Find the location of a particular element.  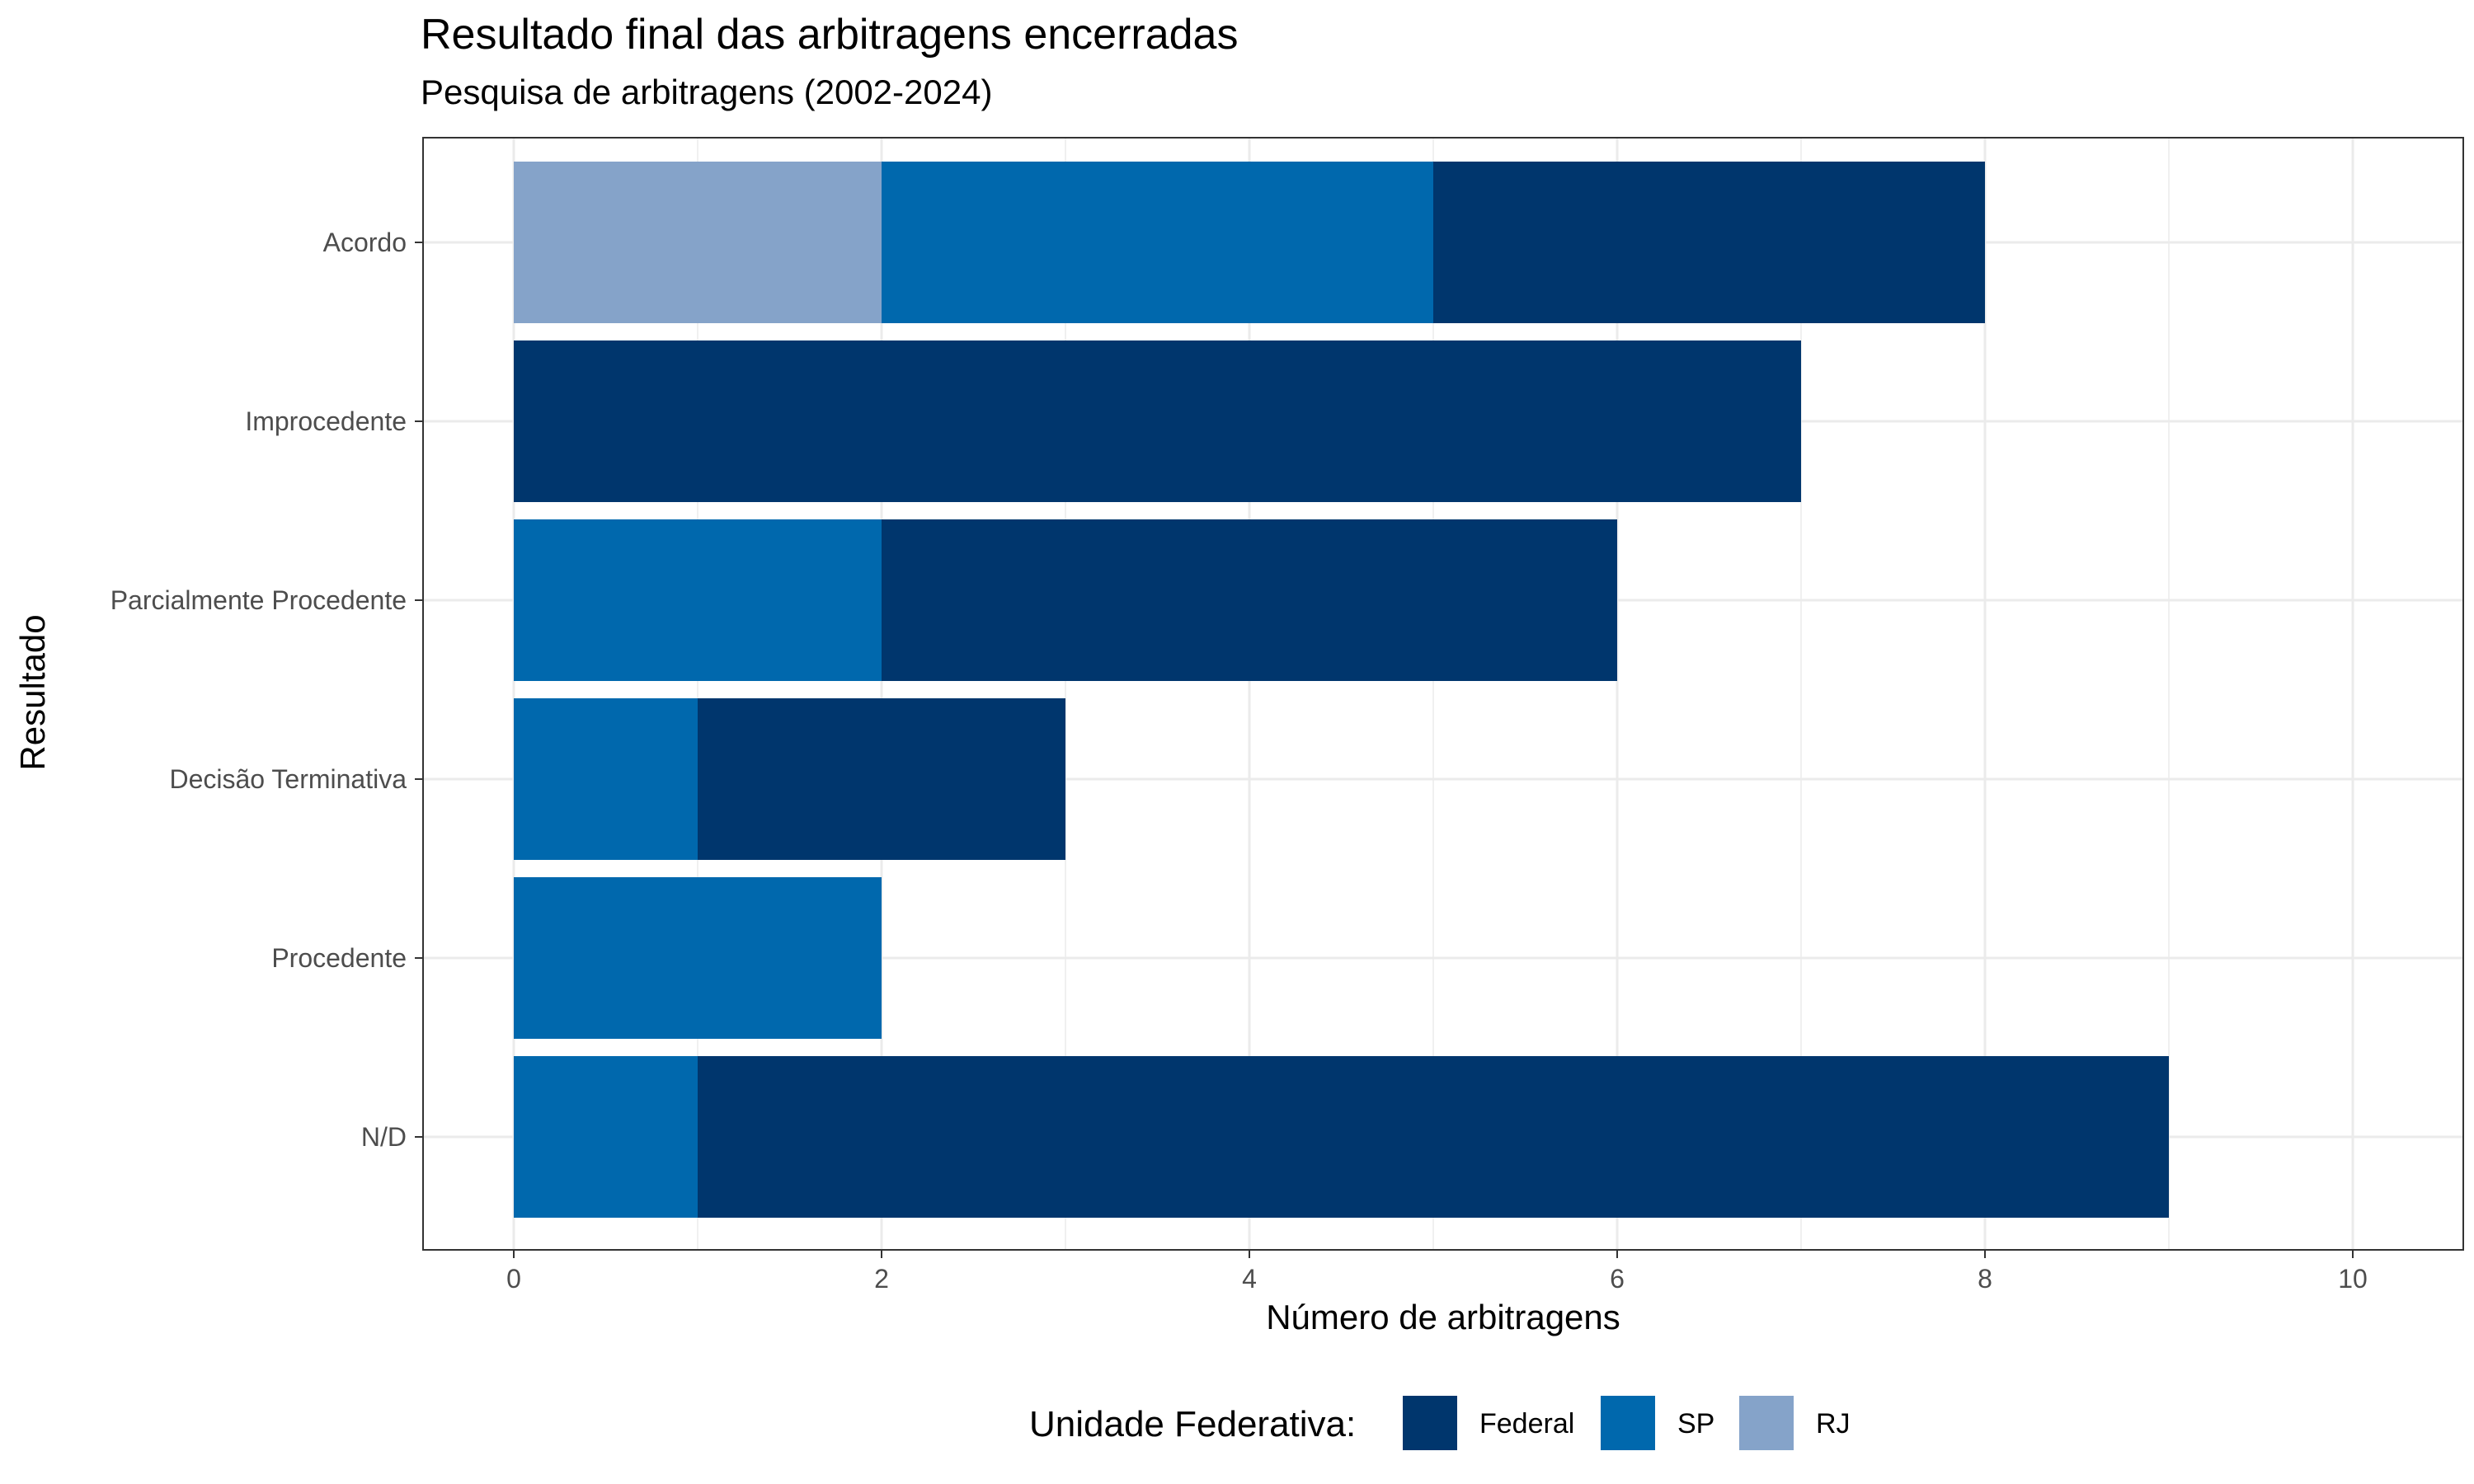

x-tick-label: 8 is located at coordinates (1985, 1279).